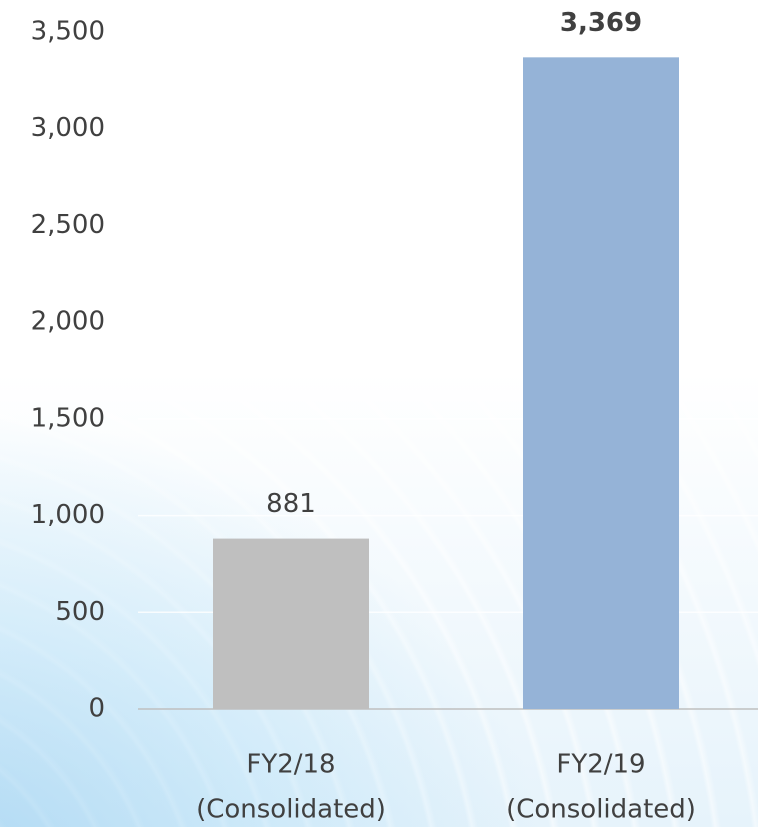  I want to click on x-tick-label: FY2/19, so click(600, 765).